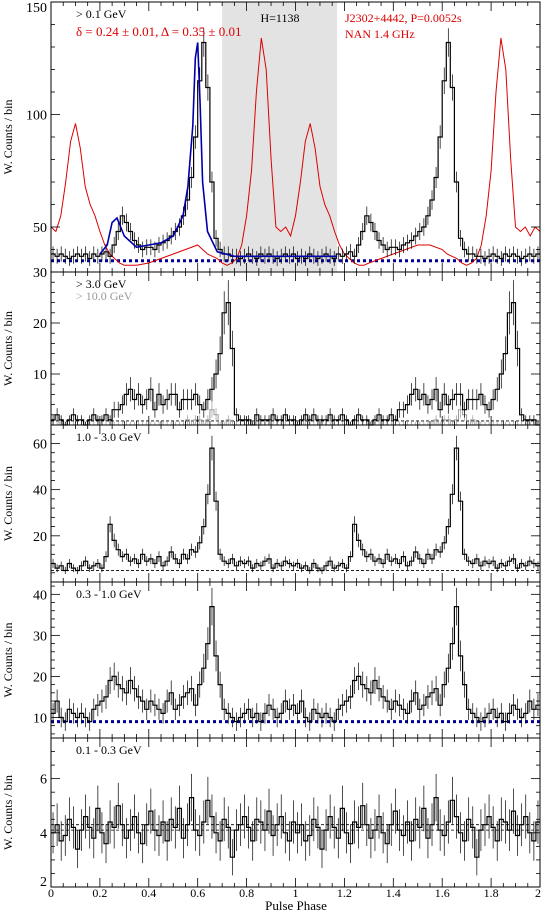  I want to click on y-tick-label: 50, so click(40, 228).